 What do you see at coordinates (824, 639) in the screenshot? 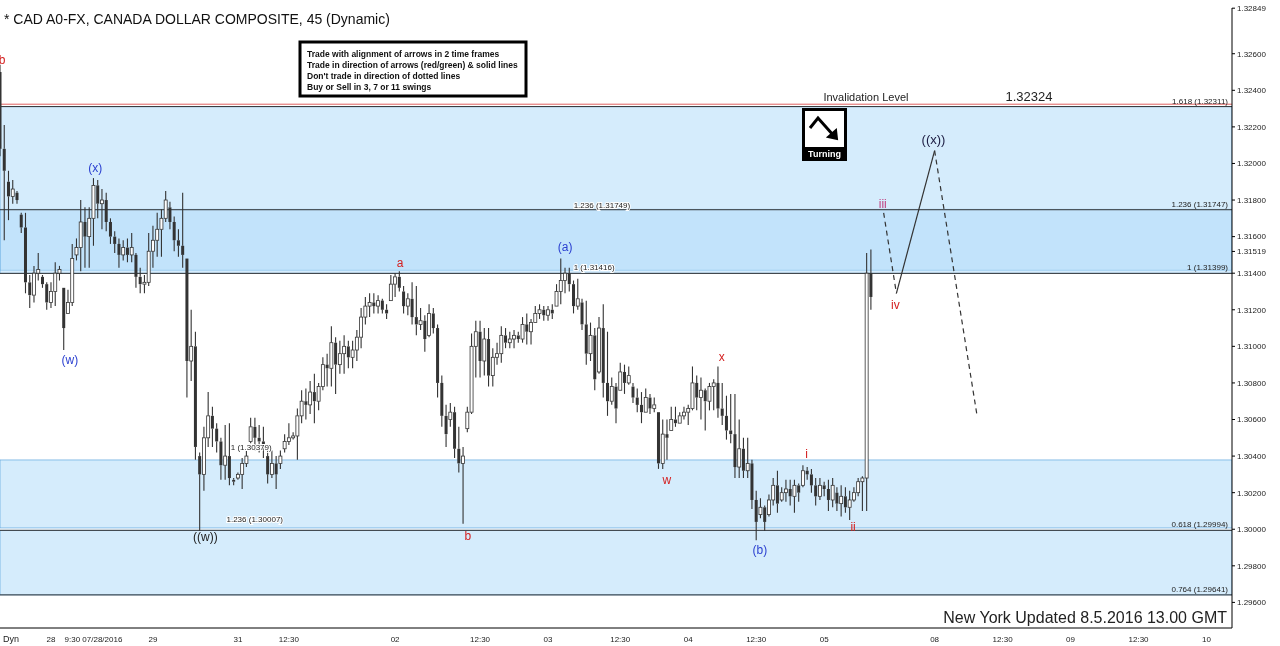
I see `x-tick-label: 05` at bounding box center [824, 639].